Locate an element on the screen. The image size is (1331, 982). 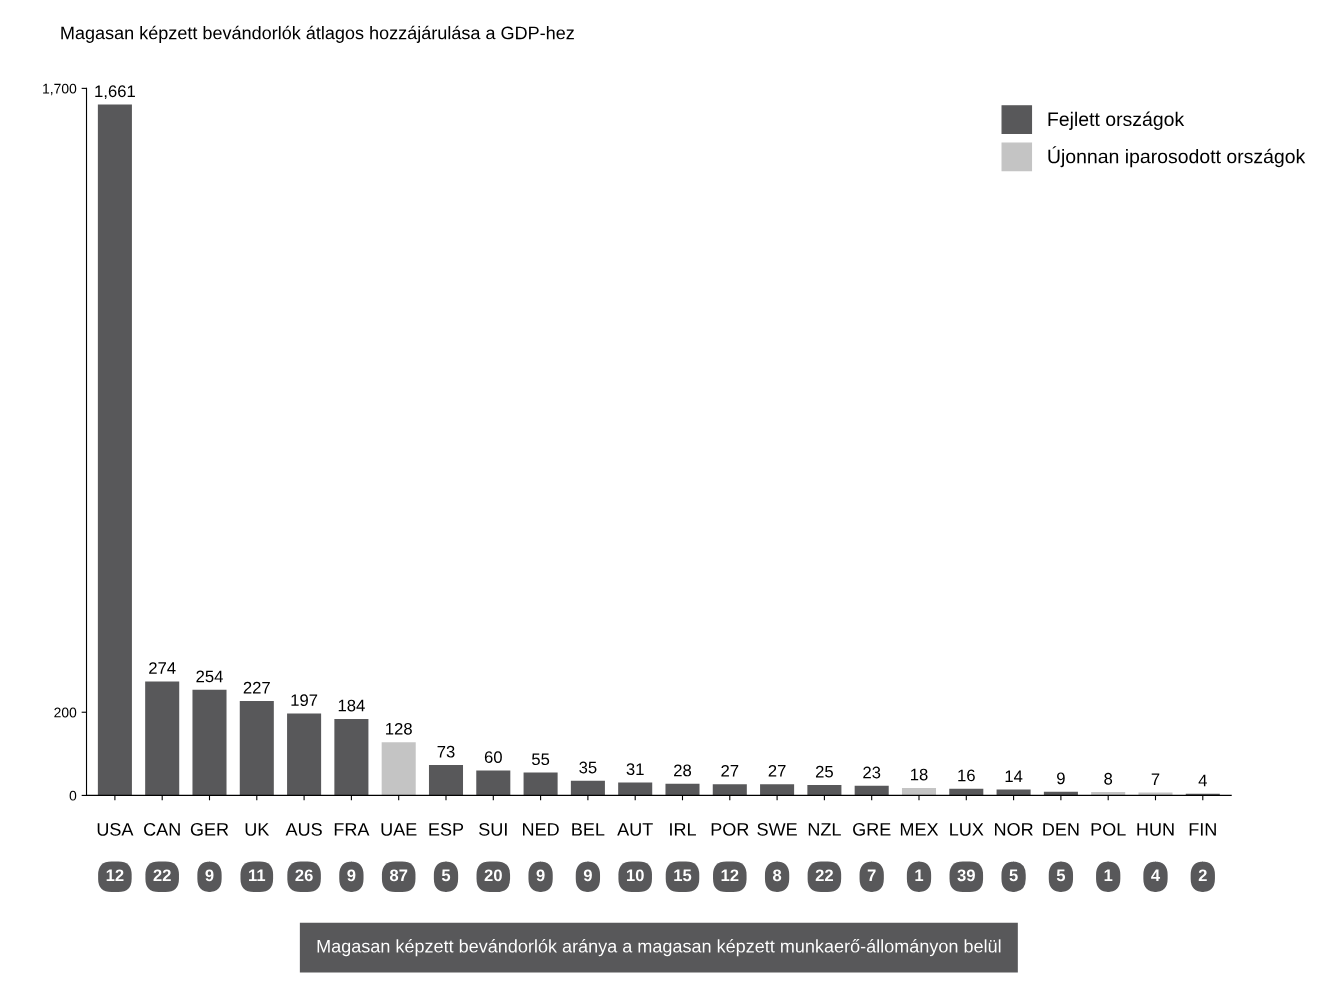
data-label: 55 is located at coordinates (540, 759).